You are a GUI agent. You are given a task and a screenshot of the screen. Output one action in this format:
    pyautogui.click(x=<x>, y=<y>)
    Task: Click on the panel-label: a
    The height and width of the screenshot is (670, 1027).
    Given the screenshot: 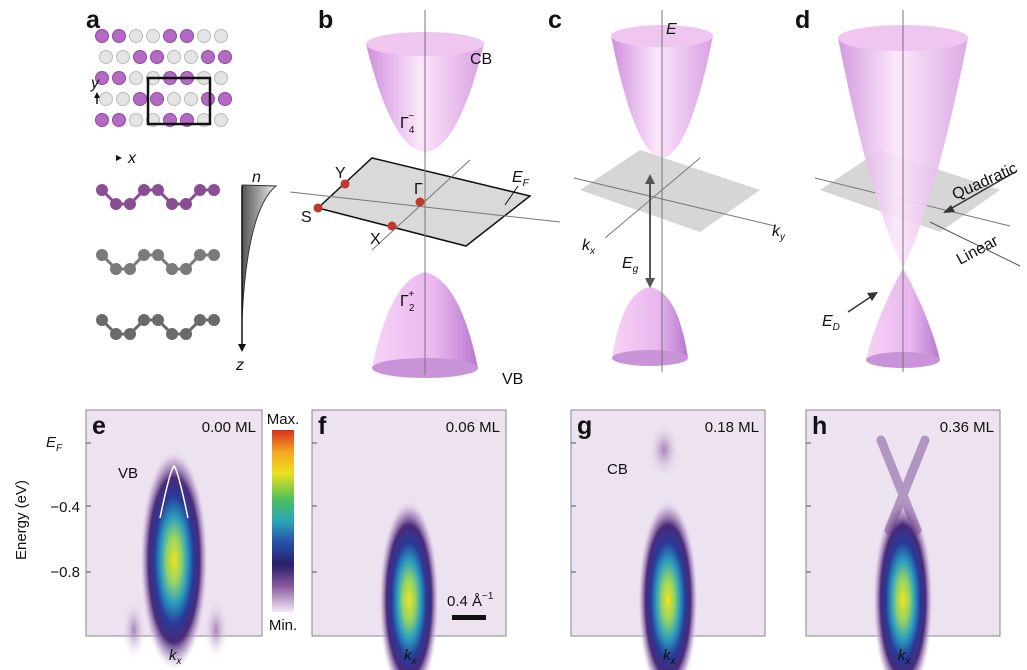 What is the action you would take?
    pyautogui.click(x=93, y=20)
    